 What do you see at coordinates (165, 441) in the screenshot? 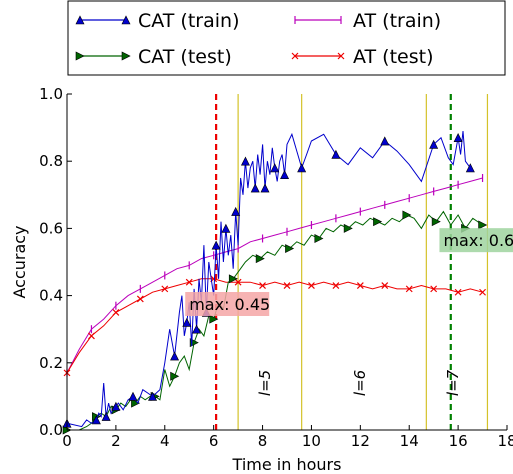
I see `x-tick-label: 4` at bounding box center [165, 441].